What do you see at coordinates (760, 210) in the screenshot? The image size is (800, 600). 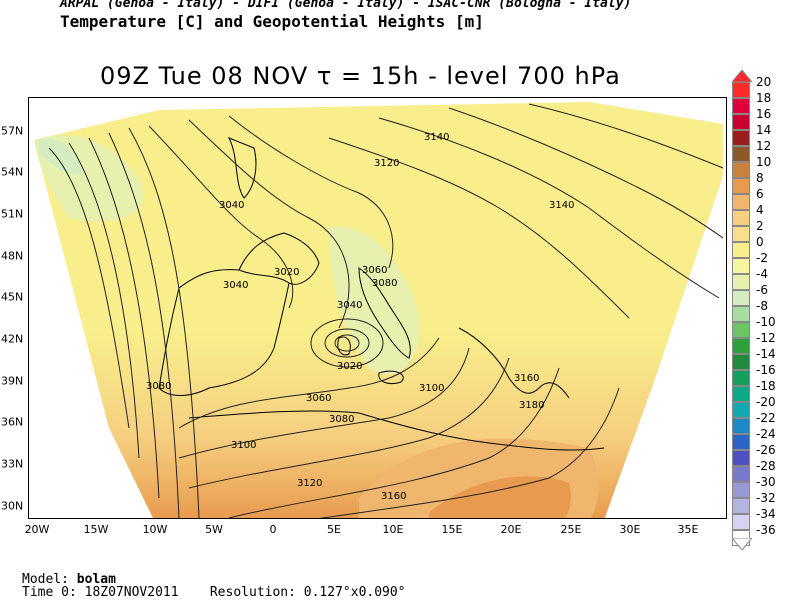 I see `legend-label: 4` at bounding box center [760, 210].